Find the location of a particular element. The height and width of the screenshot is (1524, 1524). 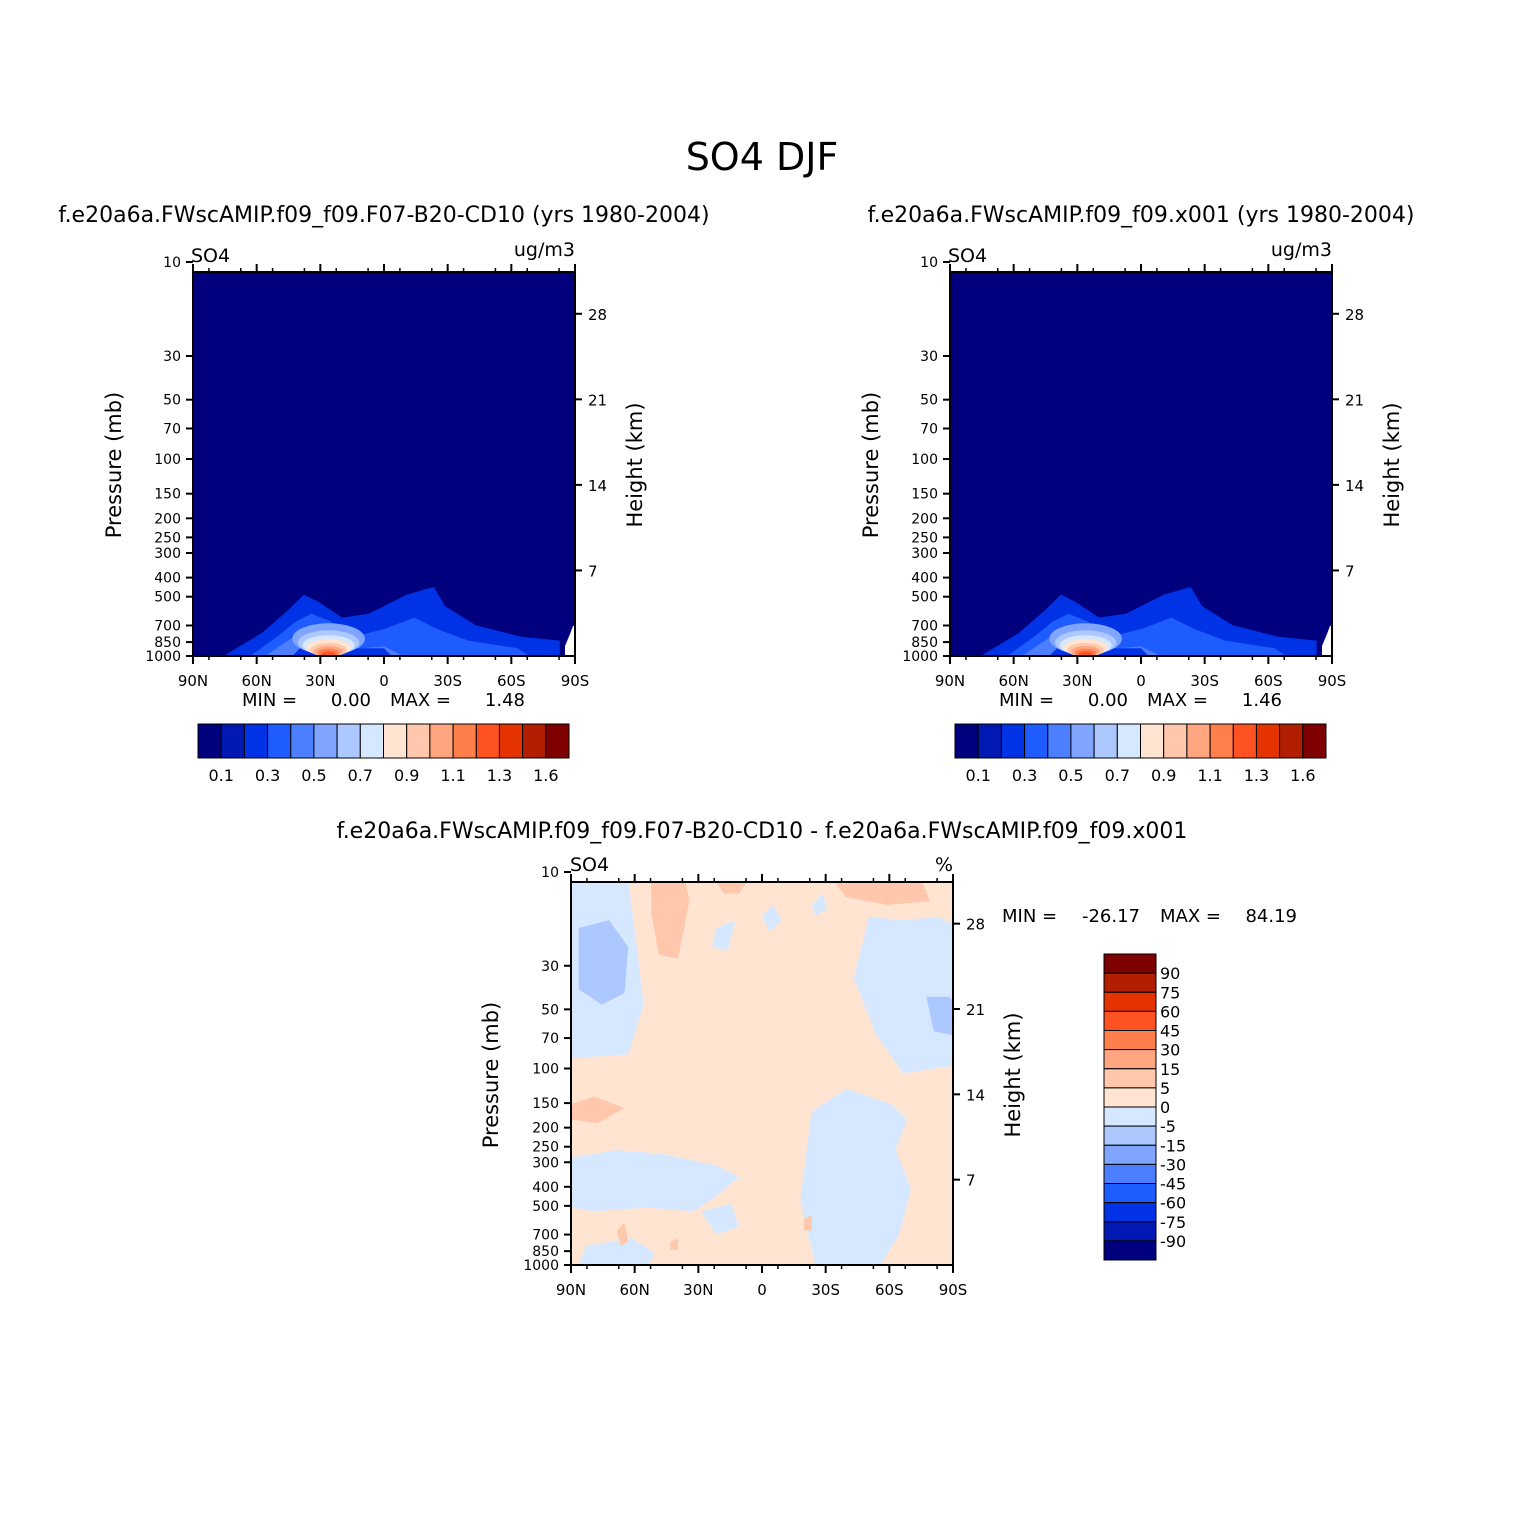

control-y-tick-label: 30 is located at coordinates (172, 357).